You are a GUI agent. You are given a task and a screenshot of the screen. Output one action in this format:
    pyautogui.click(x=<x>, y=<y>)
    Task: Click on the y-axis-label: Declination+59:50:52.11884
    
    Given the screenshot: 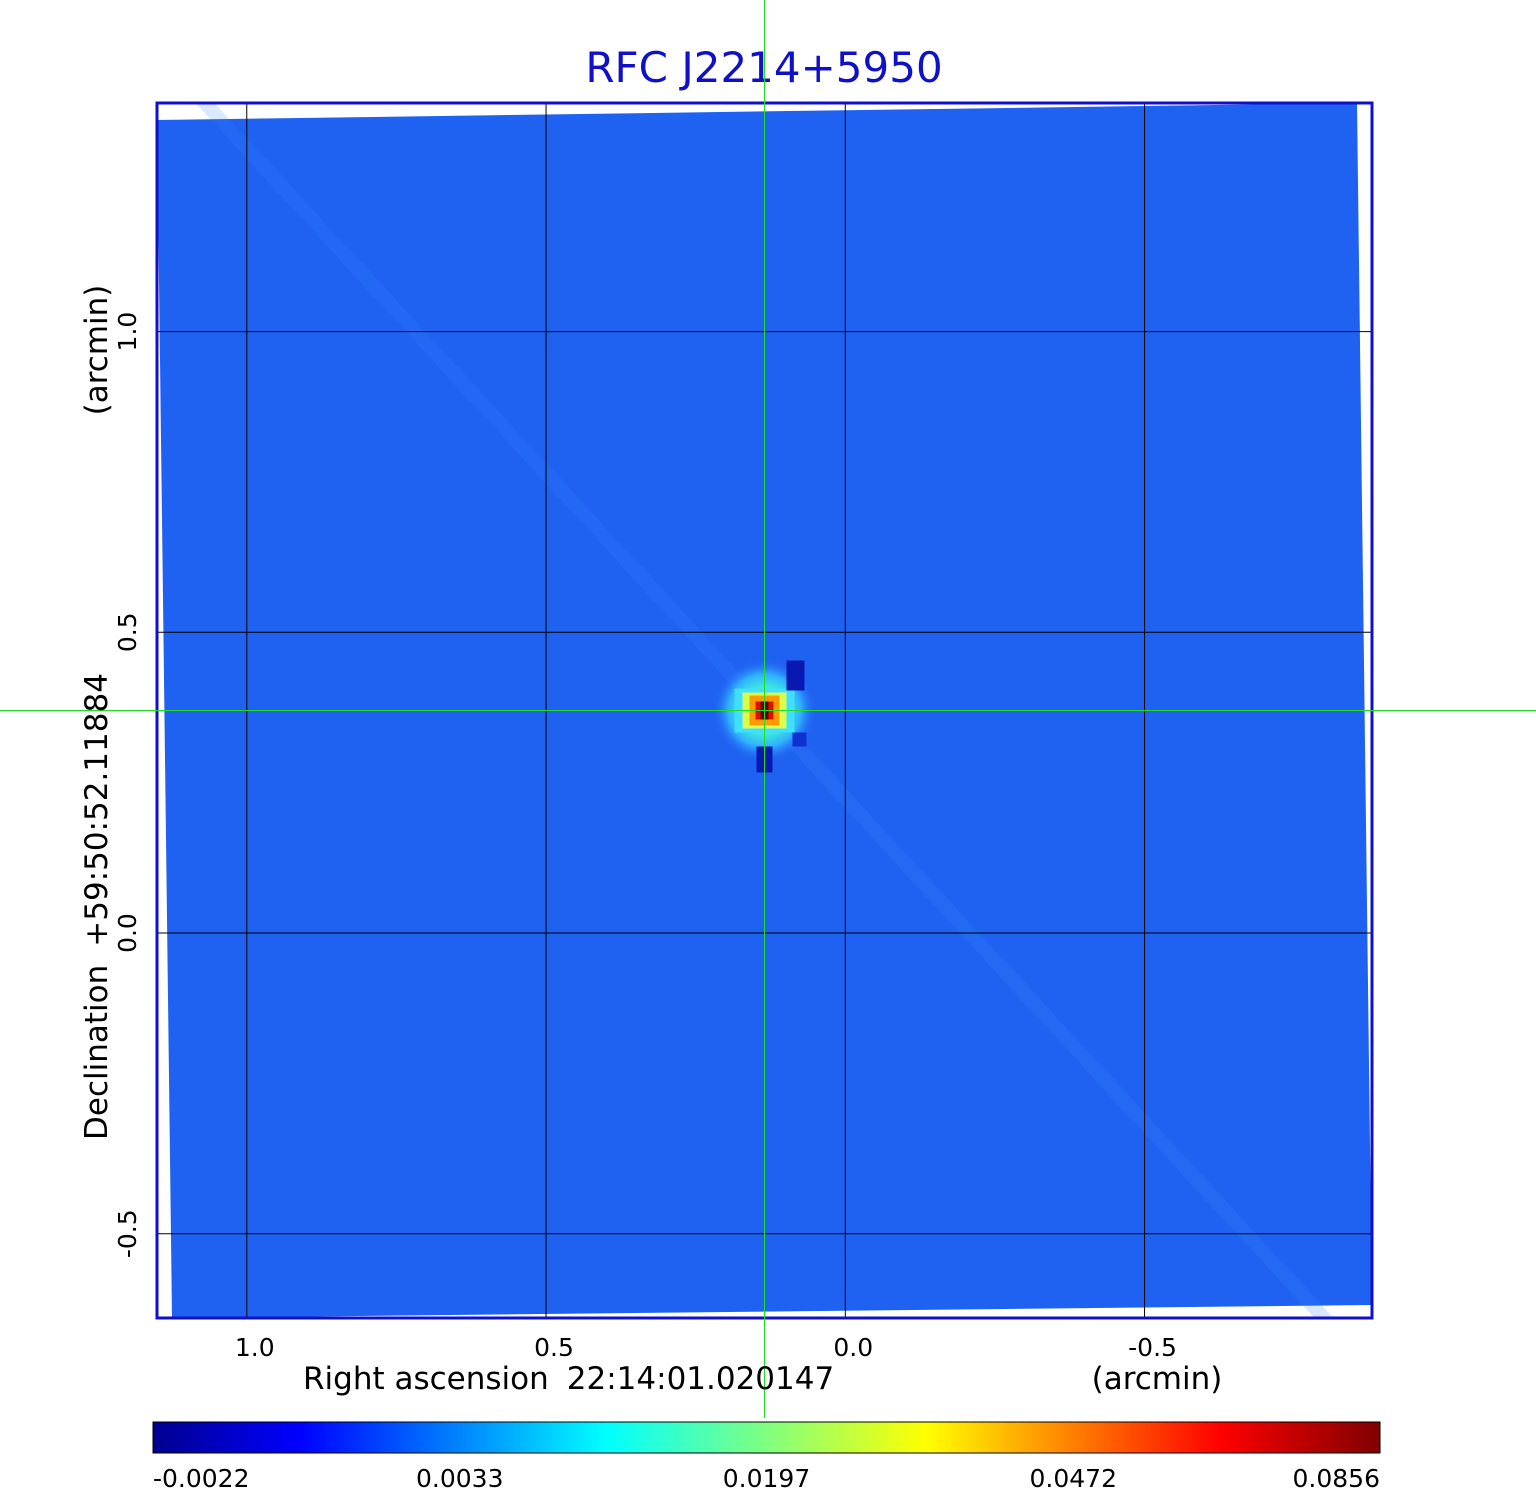 What is the action you would take?
    pyautogui.click(x=97, y=906)
    